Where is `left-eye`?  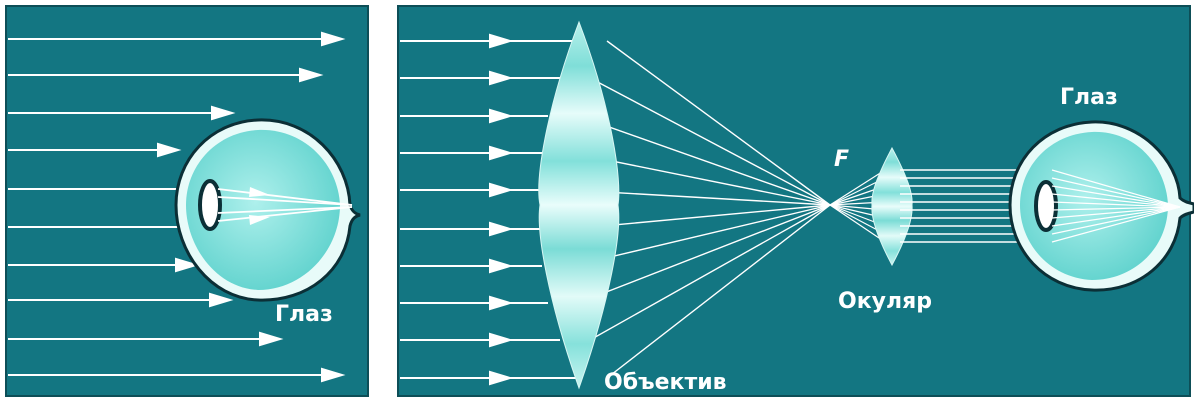 left-eye is located at coordinates (267, 210).